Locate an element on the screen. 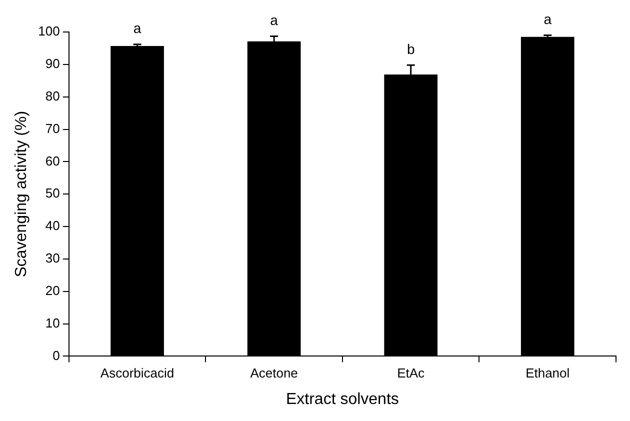 The image size is (630, 421). y-tick-label: 40 is located at coordinates (52, 226).